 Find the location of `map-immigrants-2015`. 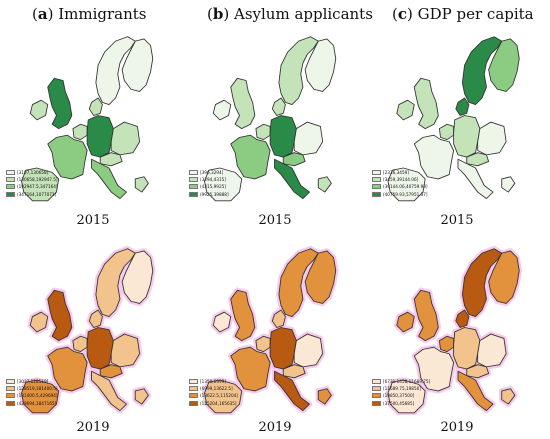

map-immigrants-2015 is located at coordinates (87, 119).